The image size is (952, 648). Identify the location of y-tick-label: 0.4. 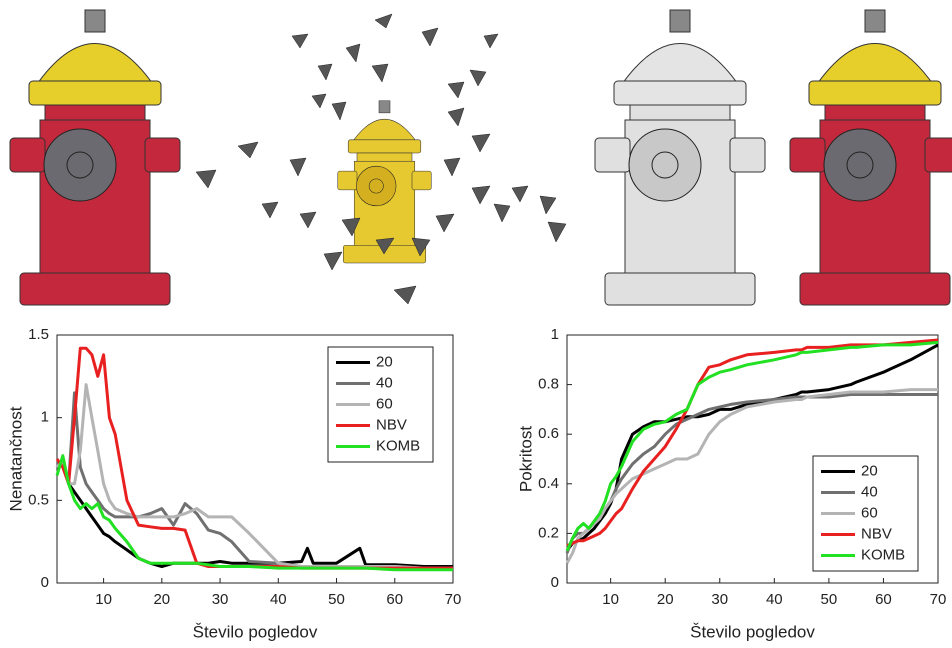
(548, 483).